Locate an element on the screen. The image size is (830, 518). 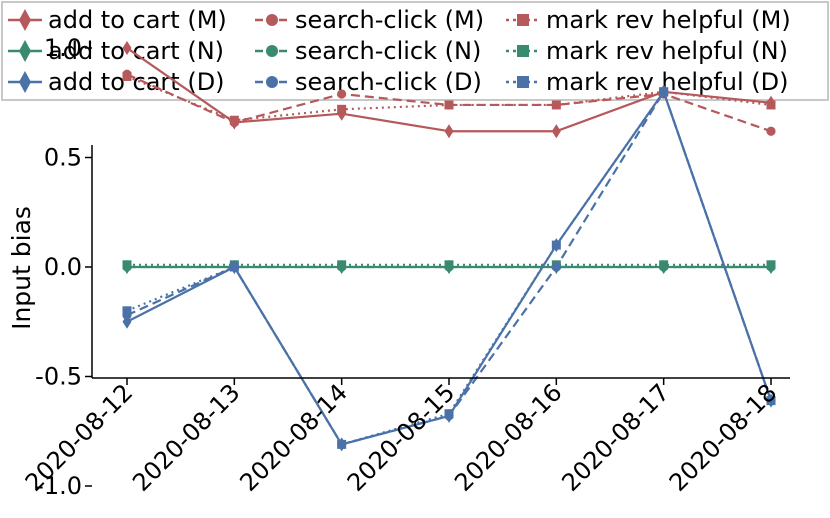
legend-entry: mark rev helpful (N) is located at coordinates (647, 51).